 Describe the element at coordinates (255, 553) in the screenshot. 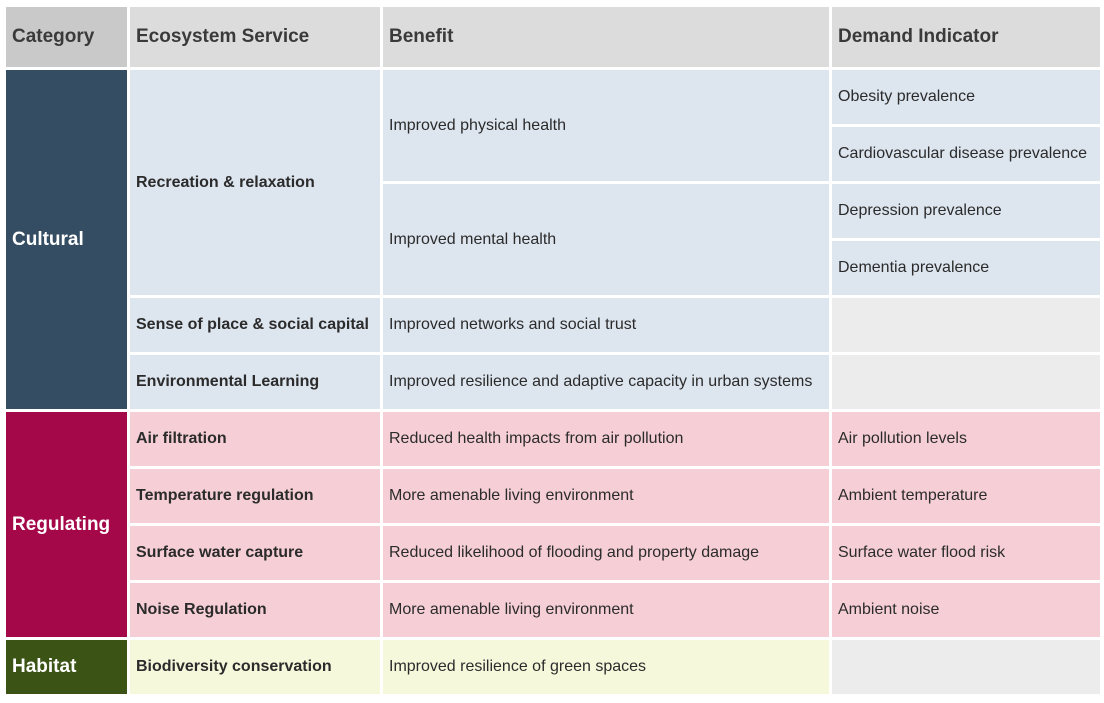

I see `service-cell: Surface water capture` at that location.